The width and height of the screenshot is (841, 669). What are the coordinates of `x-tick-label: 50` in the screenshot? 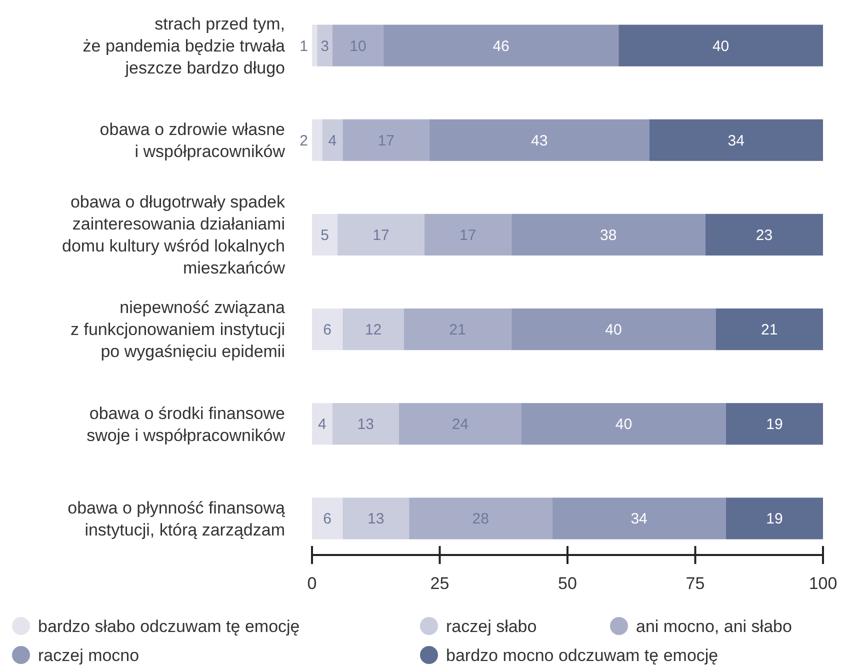 It's located at (567, 583).